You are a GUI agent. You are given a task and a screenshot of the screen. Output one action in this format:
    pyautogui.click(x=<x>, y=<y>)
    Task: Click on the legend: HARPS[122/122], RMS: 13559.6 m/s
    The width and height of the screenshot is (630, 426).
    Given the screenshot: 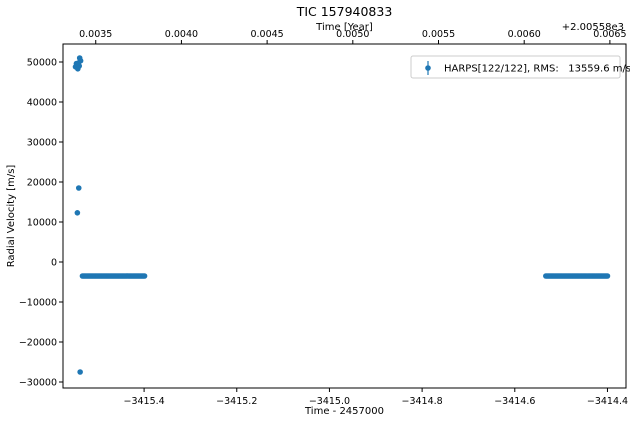 What is the action you would take?
    pyautogui.click(x=520, y=67)
    